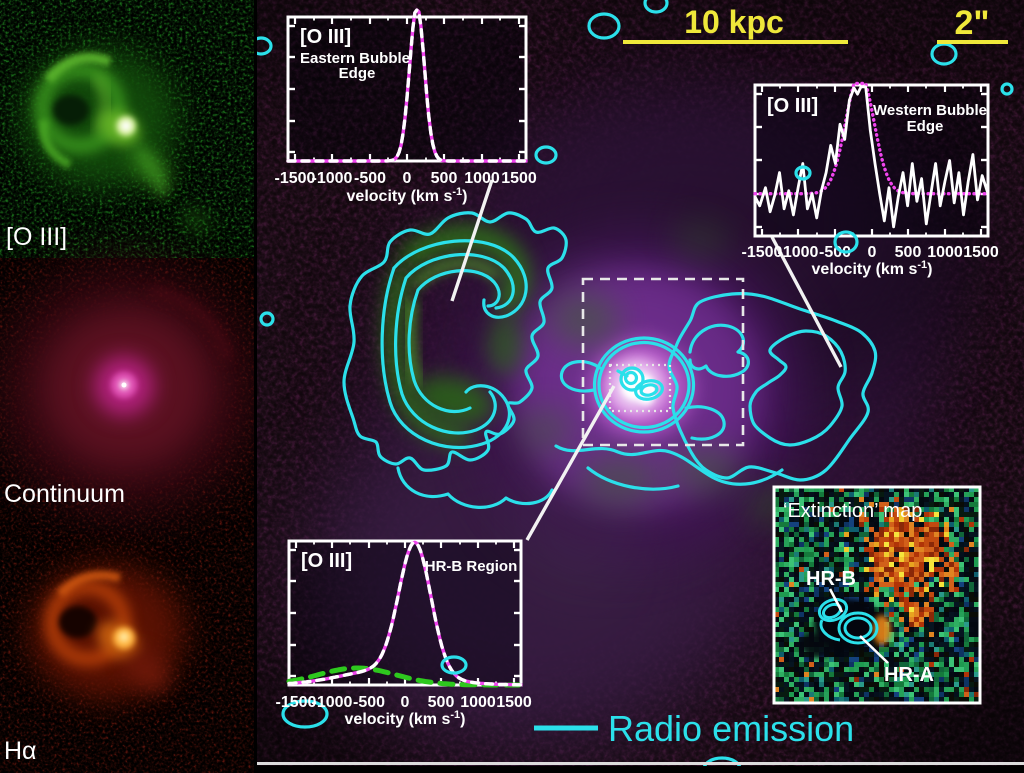 Image resolution: width=1024 pixels, height=773 pixels. I want to click on svg-text: HR-B Region, so click(471, 566).